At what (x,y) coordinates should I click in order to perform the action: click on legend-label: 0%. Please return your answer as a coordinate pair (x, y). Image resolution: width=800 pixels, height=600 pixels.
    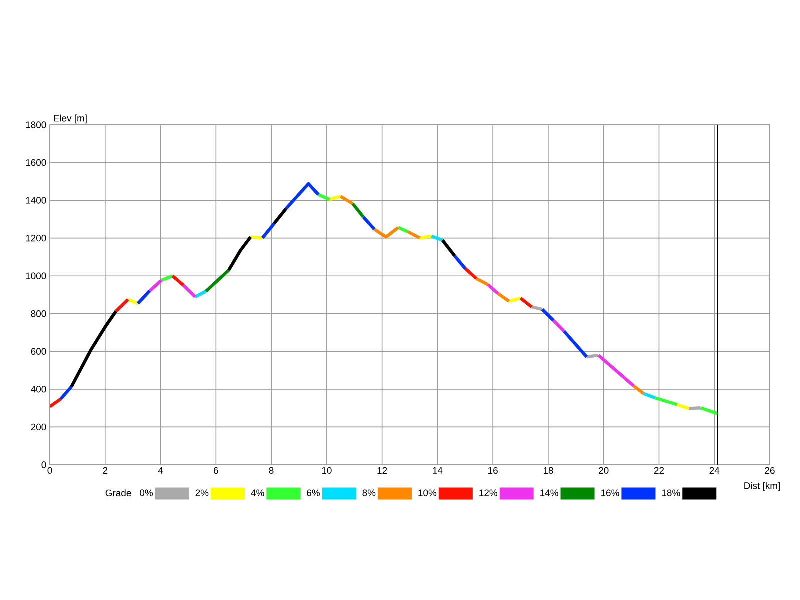
    Looking at the image, I should click on (147, 493).